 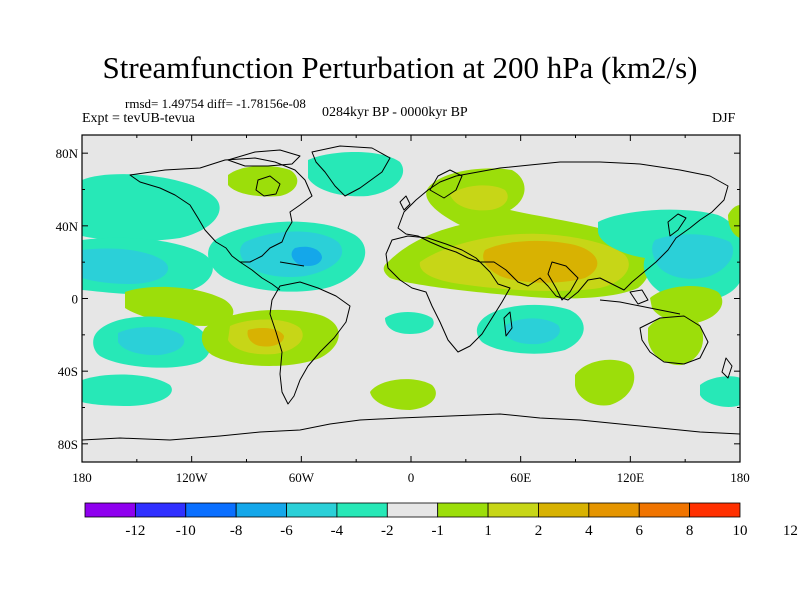 What do you see at coordinates (441, 520) in the screenshot?
I see `colorbar: -12 -10 -8 -6 -4 -2 -1 1 2 4 6 8 10 12` at bounding box center [441, 520].